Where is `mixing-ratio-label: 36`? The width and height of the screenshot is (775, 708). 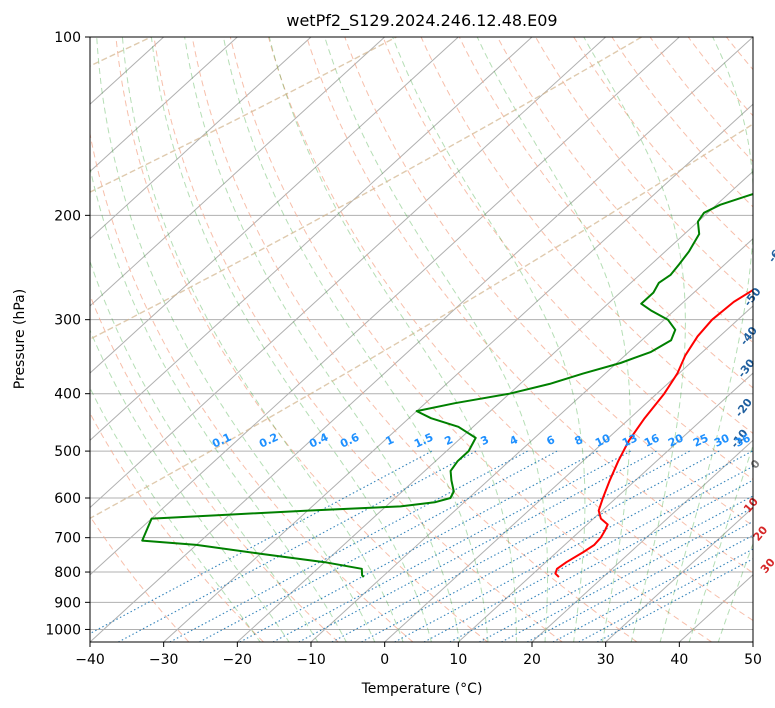
mixing-ratio-label: 36 is located at coordinates (743, 440).